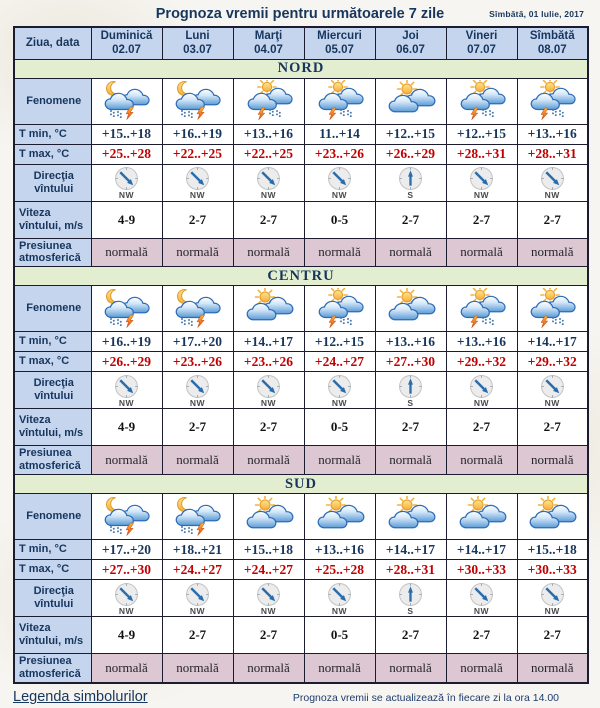 This screenshot has height=708, width=600. What do you see at coordinates (339, 570) in the screenshot?
I see `tmax-cell: +25..+28` at bounding box center [339, 570].